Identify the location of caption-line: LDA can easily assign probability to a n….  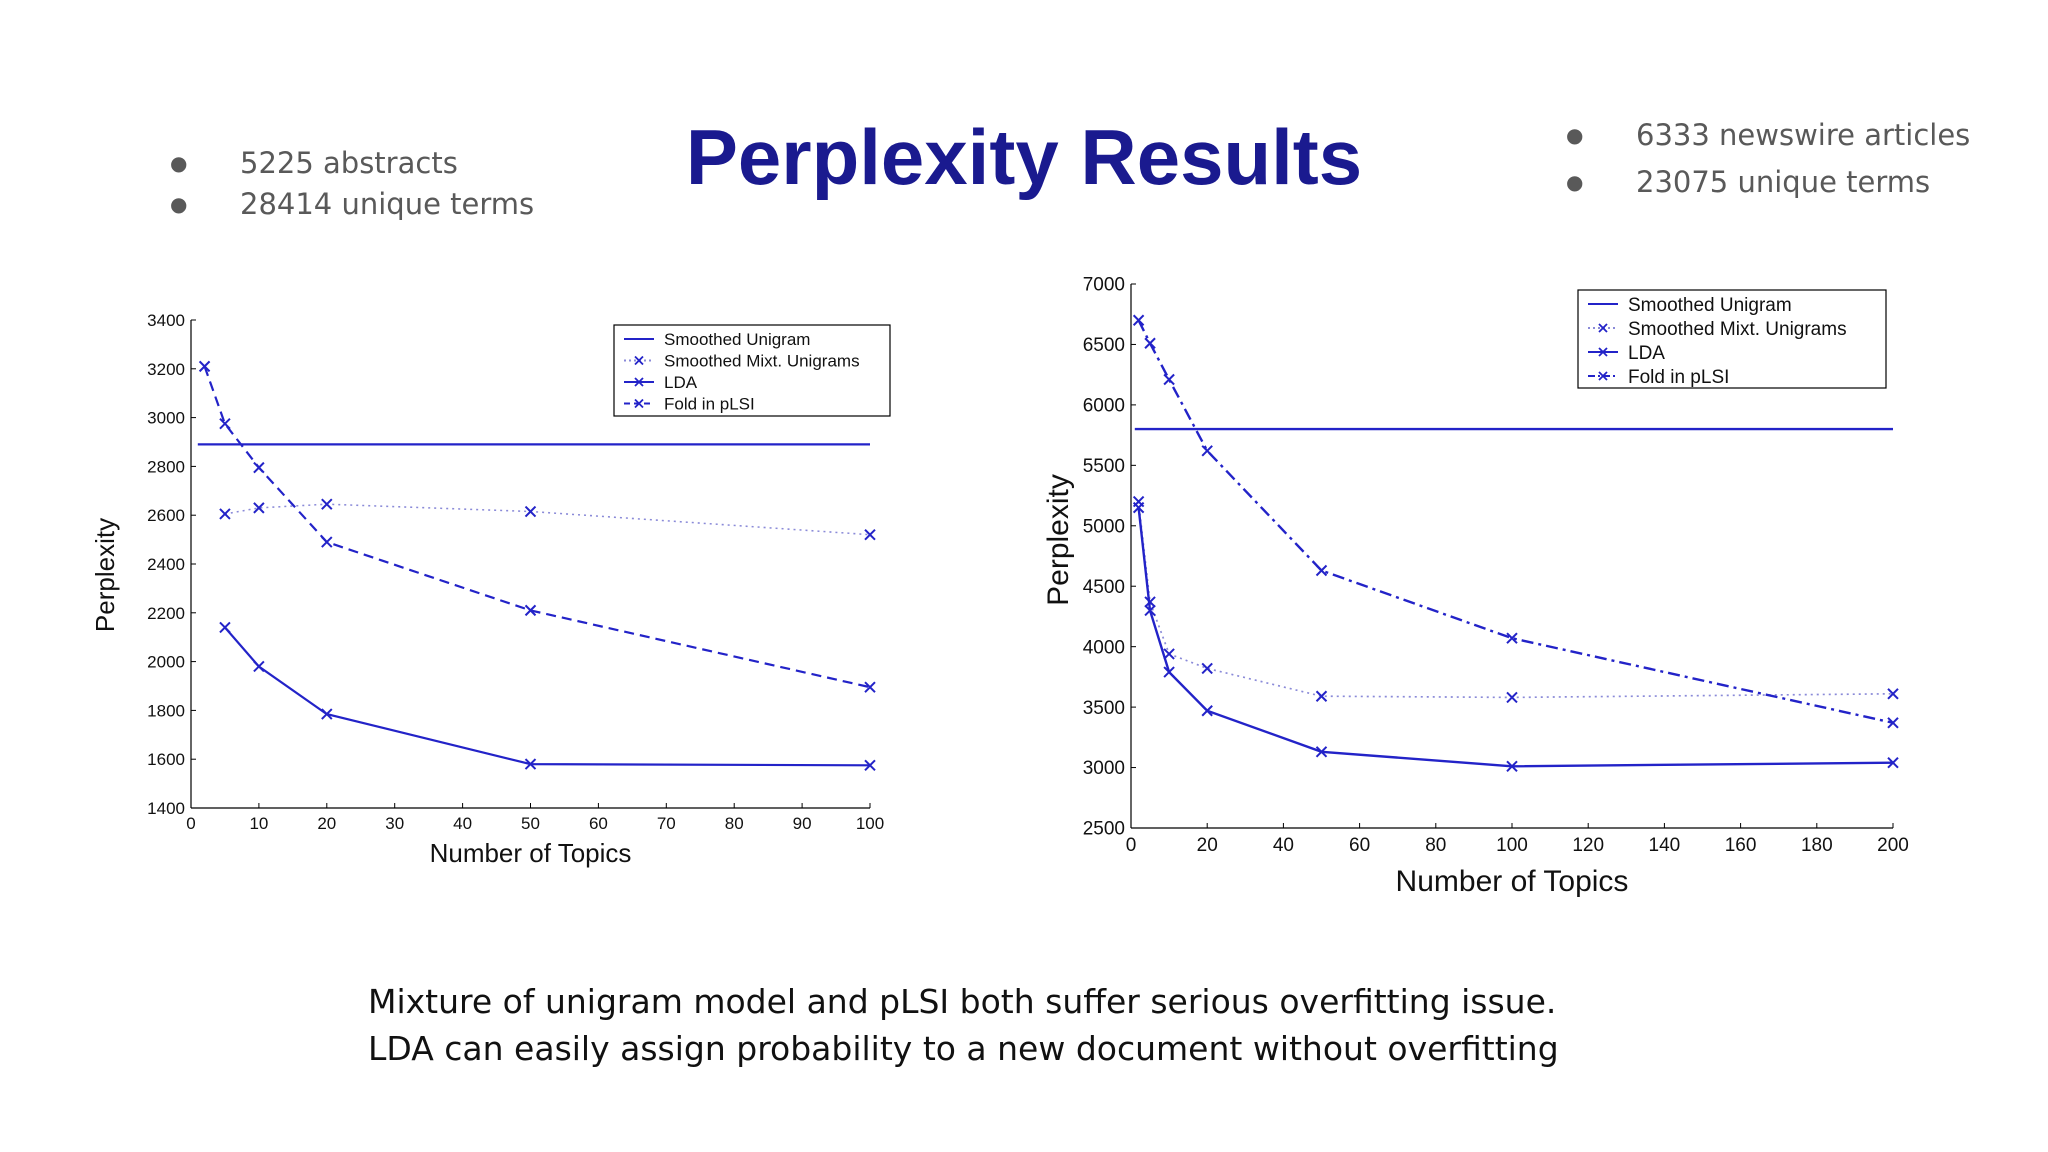
(963, 1048).